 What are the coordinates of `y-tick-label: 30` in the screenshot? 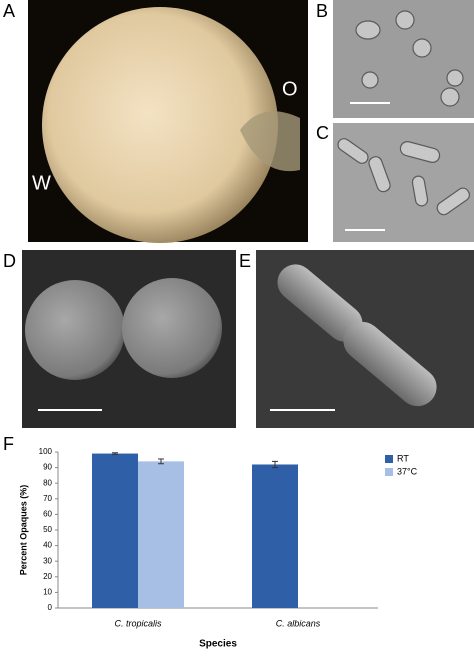 It's located at (47, 560).